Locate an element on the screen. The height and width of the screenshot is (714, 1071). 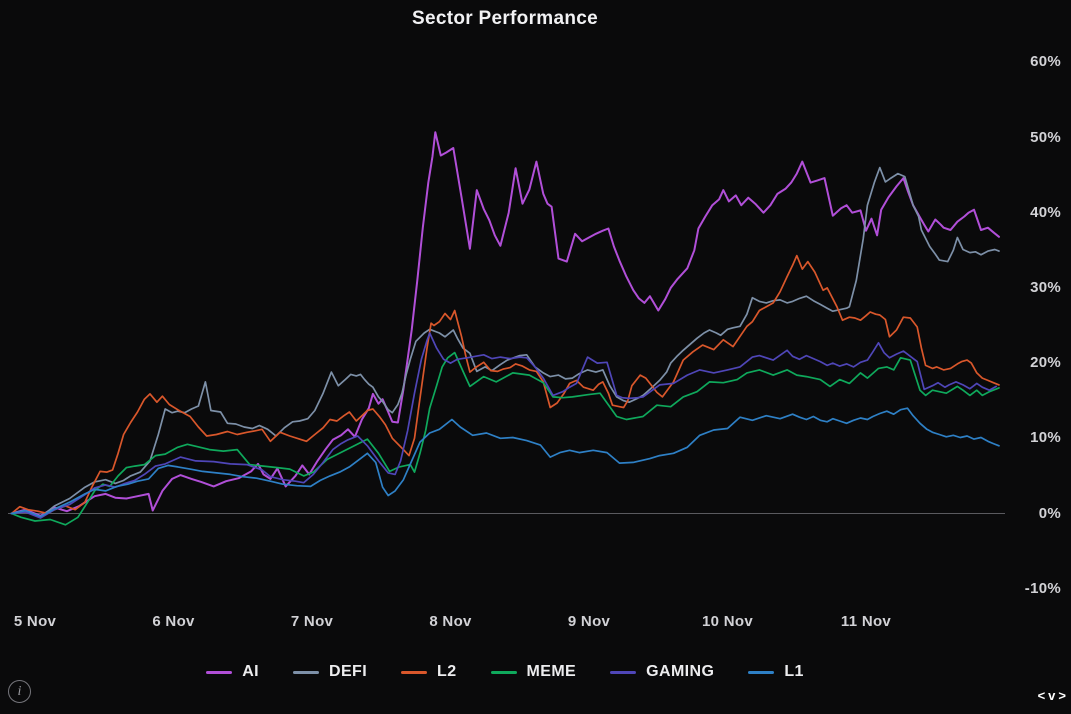
legend-label: GAMING is located at coordinates (680, 671).